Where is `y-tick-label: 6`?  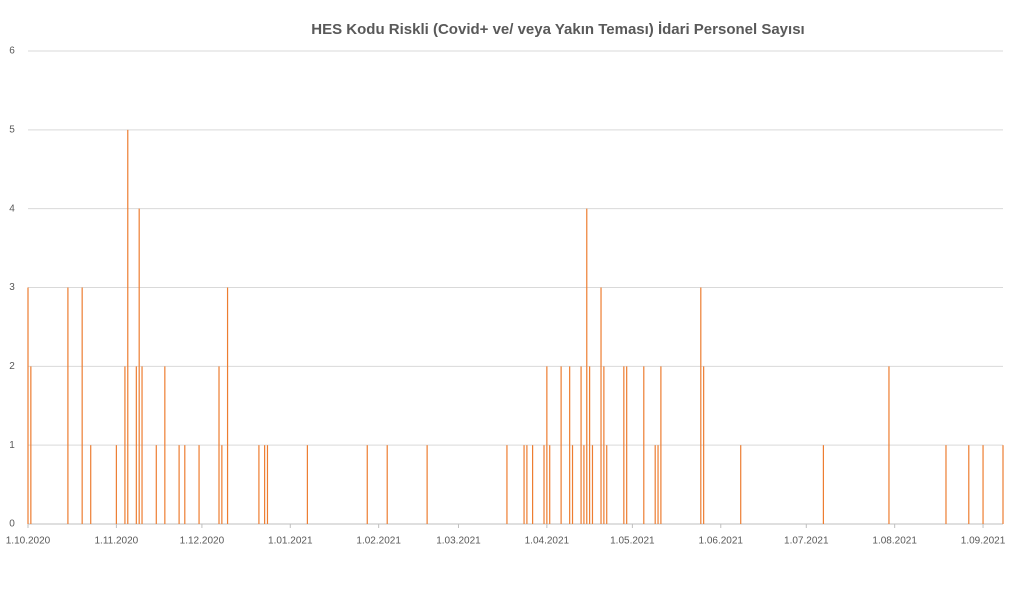
y-tick-label: 6 is located at coordinates (12, 51).